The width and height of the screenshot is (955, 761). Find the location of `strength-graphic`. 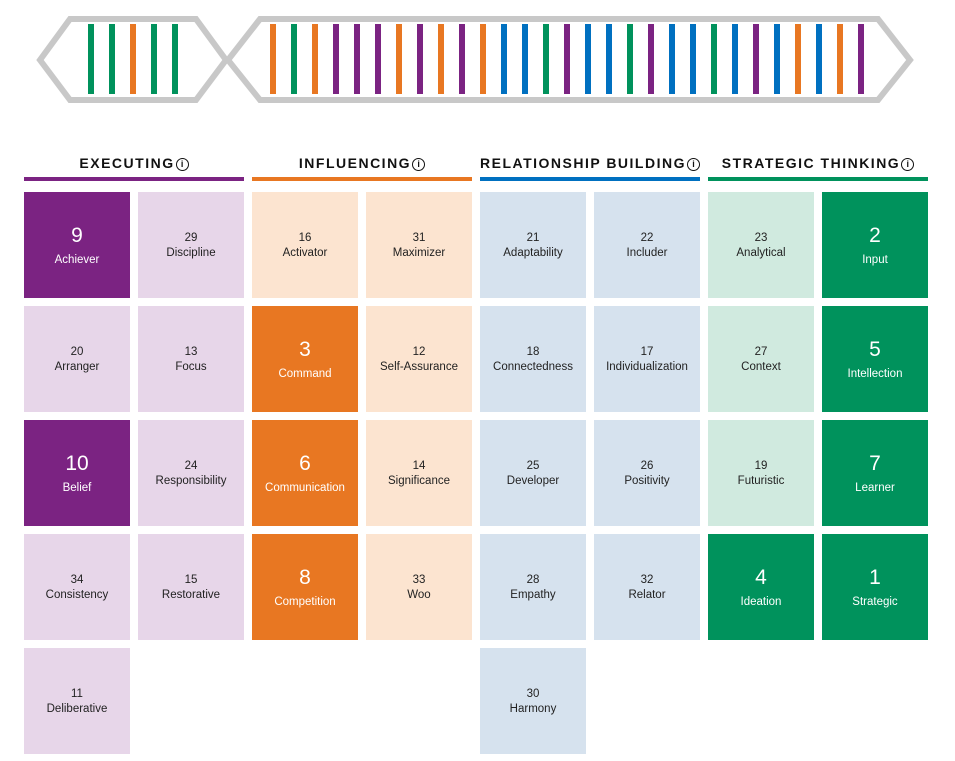

strength-graphic is located at coordinates (475, 59).